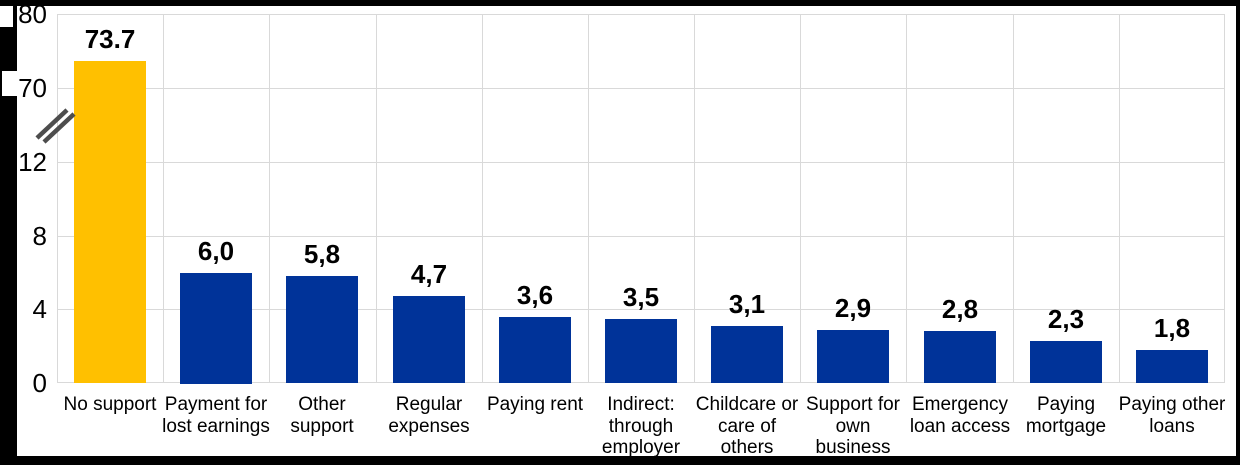 Image resolution: width=1240 pixels, height=465 pixels. Describe the element at coordinates (641, 447) in the screenshot. I see `category-label-line: employer` at that location.